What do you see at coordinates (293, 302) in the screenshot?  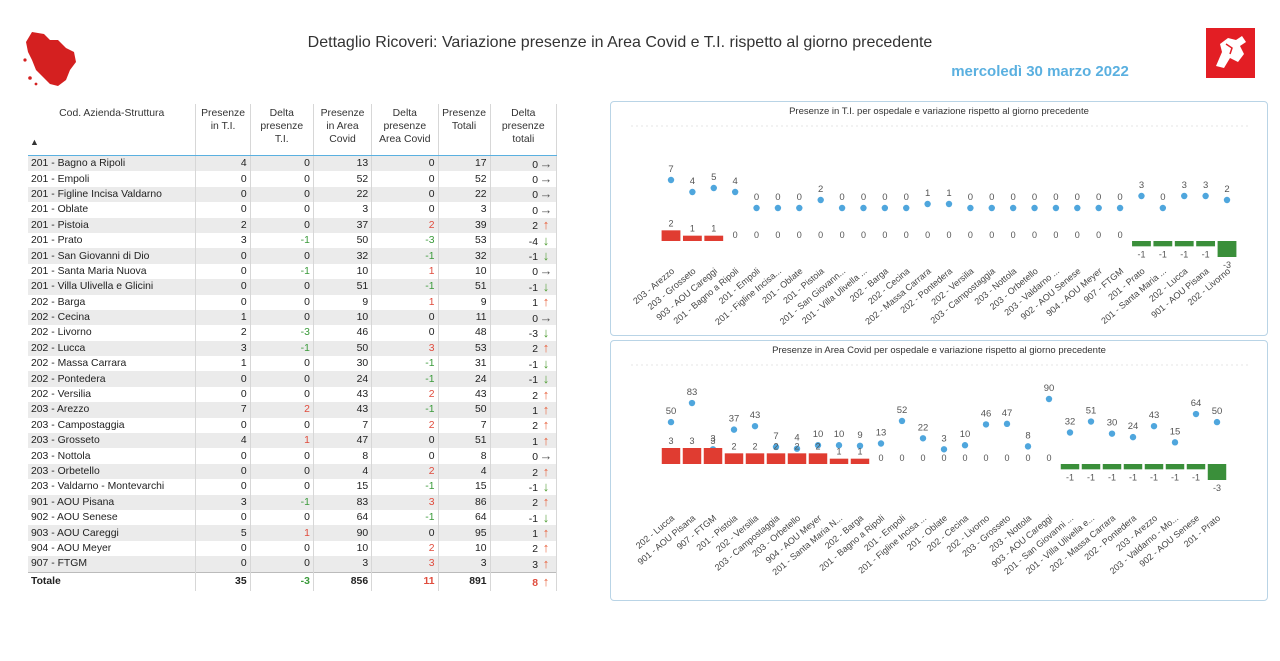 I see `table-row: 202 - Barga 0 0 9 1 9 1 ↑` at bounding box center [293, 302].